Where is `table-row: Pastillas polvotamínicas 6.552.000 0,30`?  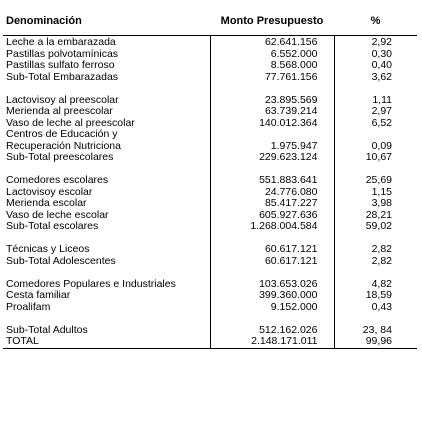
table-row: Pastillas polvotamínicas 6.552.000 0,30 is located at coordinates (210, 54).